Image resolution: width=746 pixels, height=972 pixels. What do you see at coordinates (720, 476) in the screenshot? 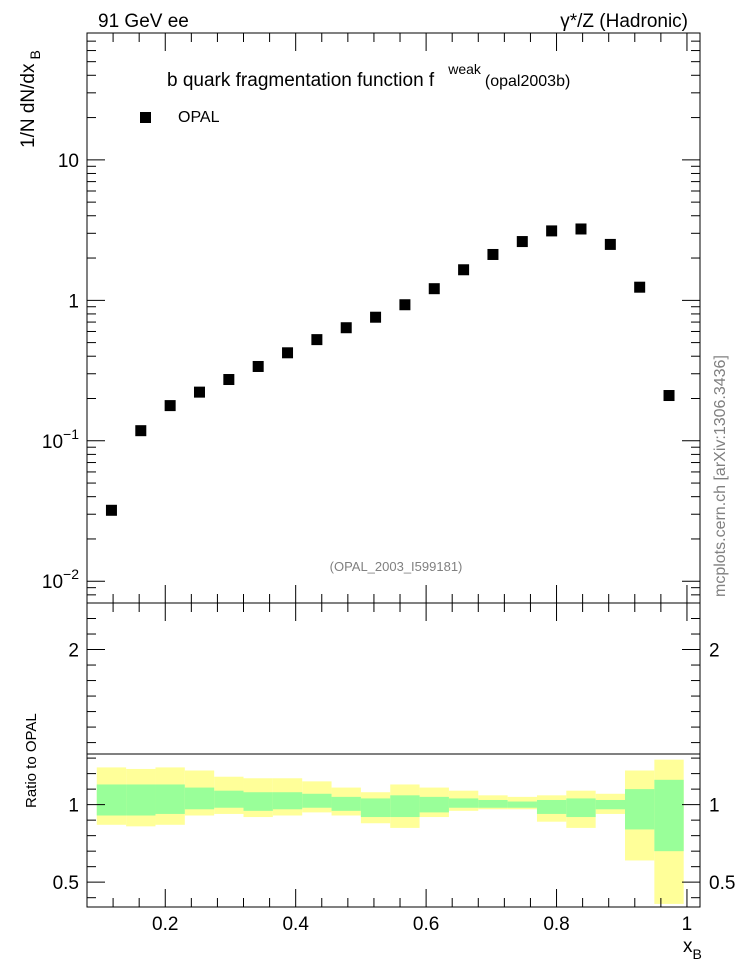
I see `watermark: mcplots.cern.ch [arXiv:1306.3436]` at bounding box center [720, 476].